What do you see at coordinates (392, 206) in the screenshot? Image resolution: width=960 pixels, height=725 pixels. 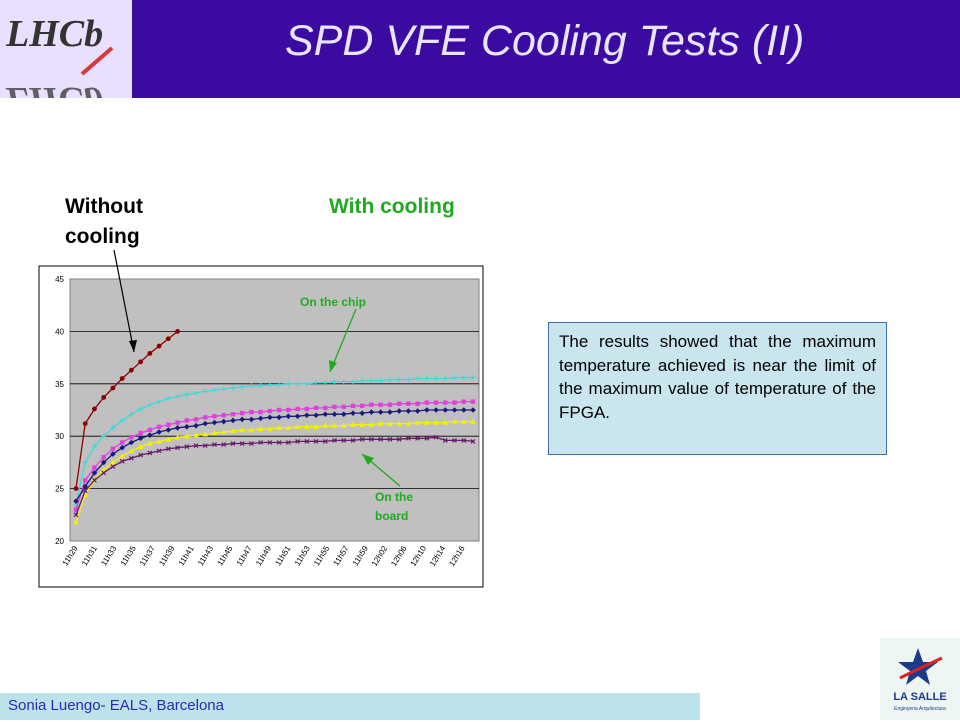 I see `with-cooling-label: With cooling` at bounding box center [392, 206].